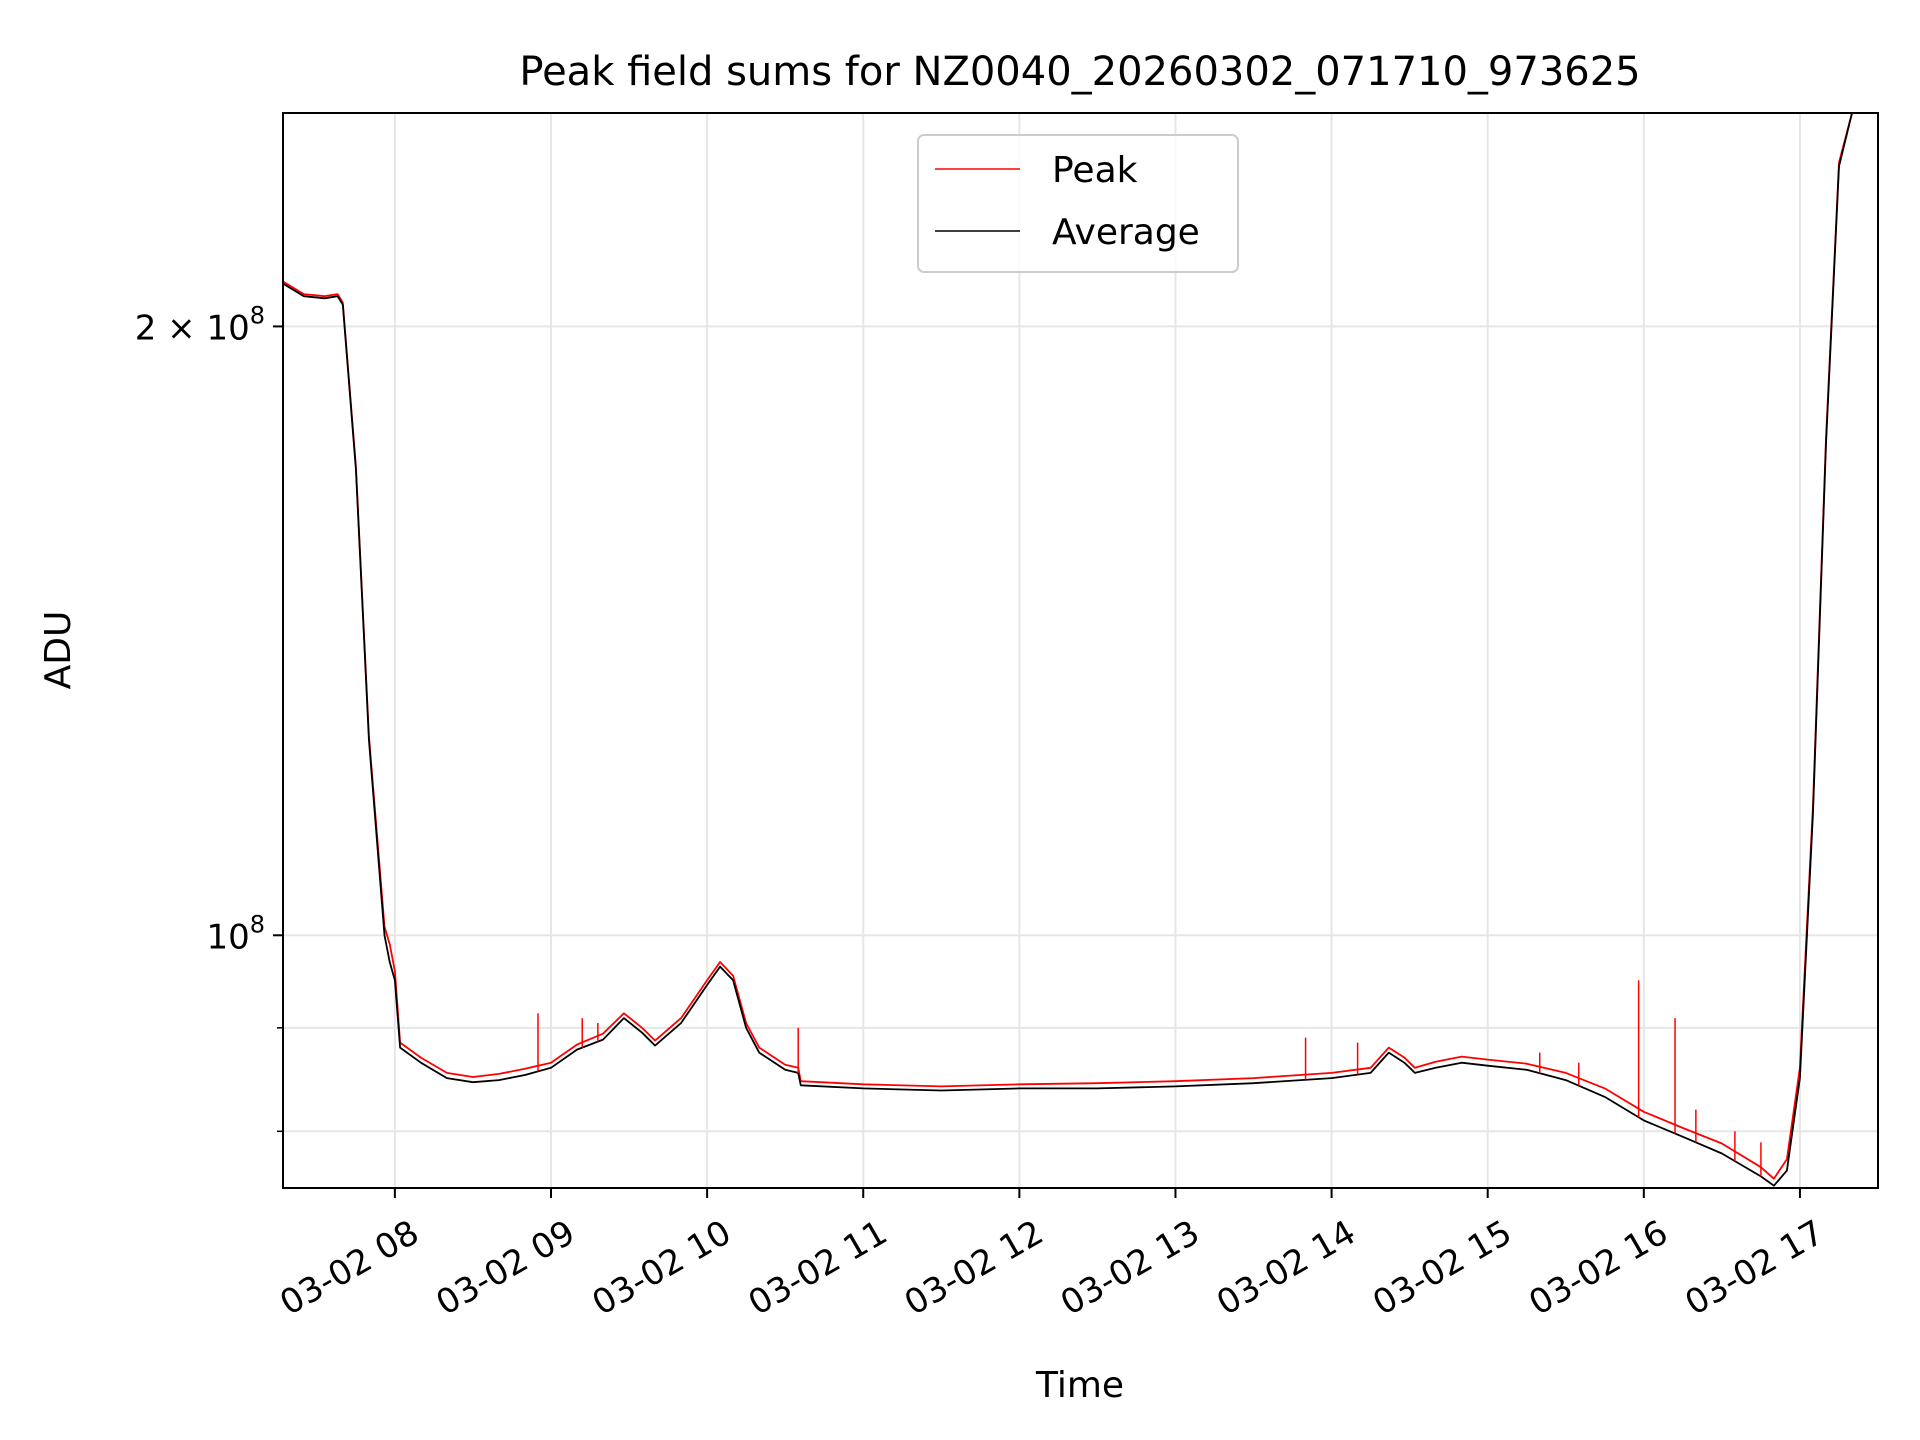 The image size is (1920, 1440). What do you see at coordinates (1126, 232) in the screenshot?
I see `legend-label-average: Average` at bounding box center [1126, 232].